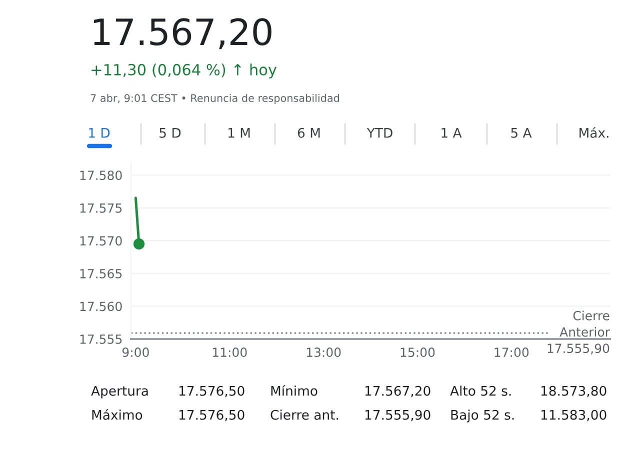  What do you see at coordinates (452, 133) in the screenshot?
I see `text: 1 A` at bounding box center [452, 133].